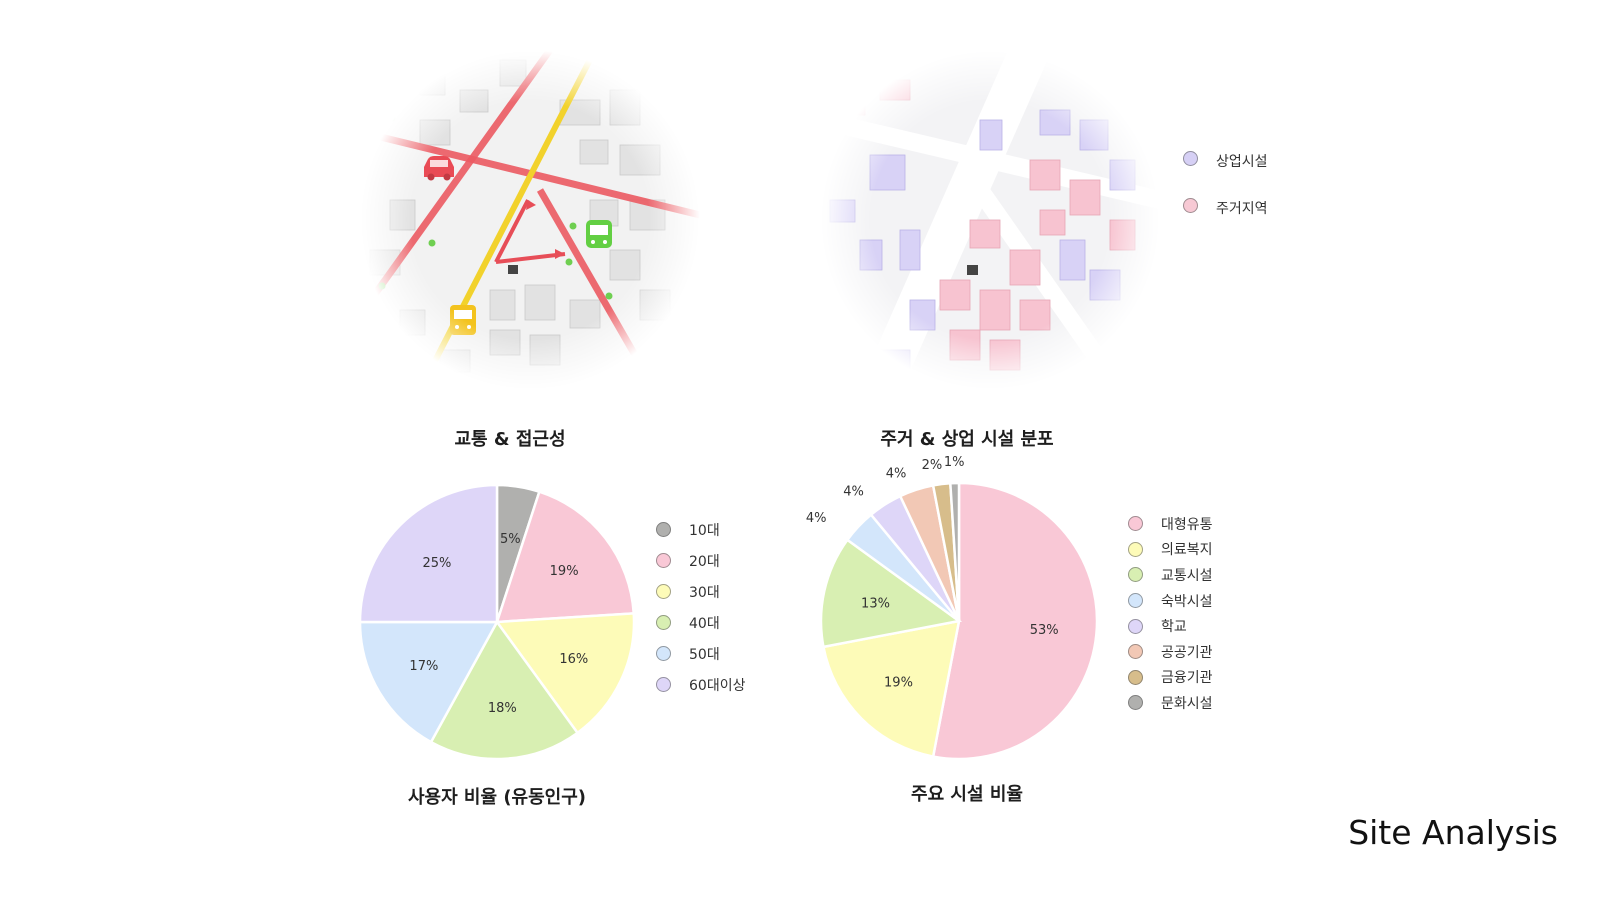  What do you see at coordinates (423, 666) in the screenshot?
I see `pie-data-label: 17%` at bounding box center [423, 666].